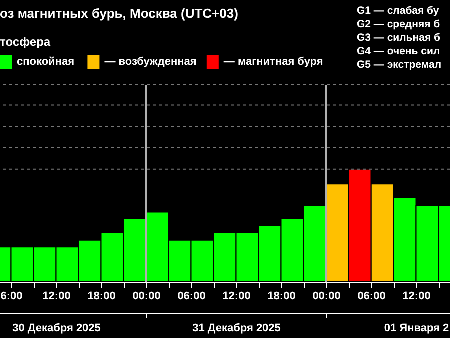 Image resolution: width=450 pixels, height=338 pixels. I want to click on text: G5 — экстремал, so click(399, 65).